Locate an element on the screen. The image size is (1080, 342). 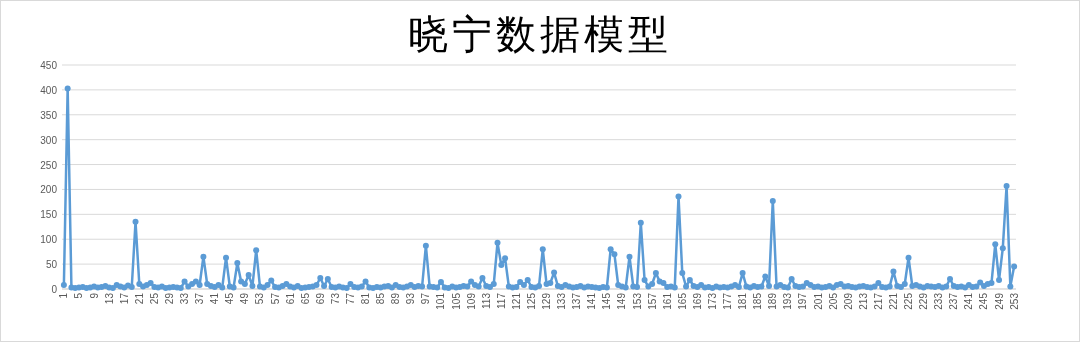
y-tick-label: 50 is located at coordinates (51, 265).